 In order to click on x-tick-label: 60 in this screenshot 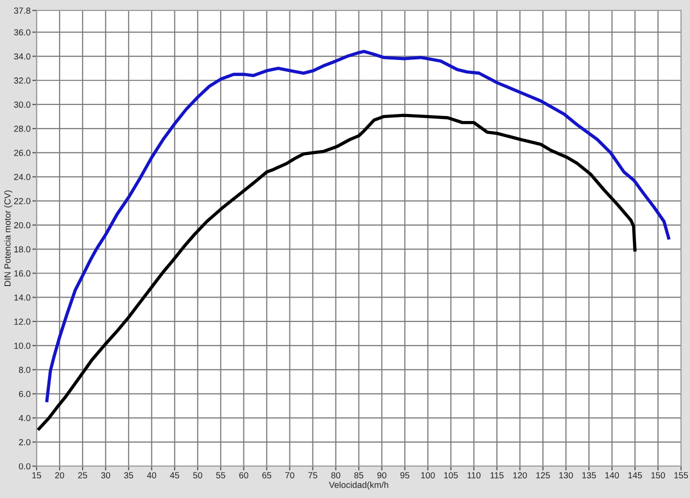, I will do `click(243, 475)`.